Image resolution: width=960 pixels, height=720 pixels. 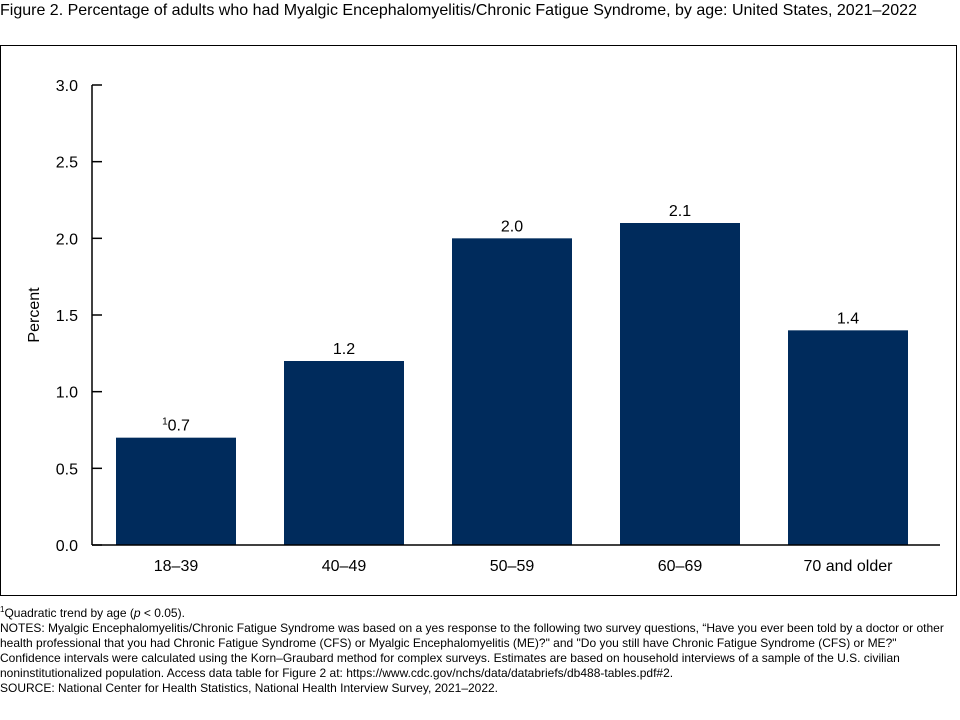 I want to click on bar-value-number: 0.7, so click(x=179, y=426).